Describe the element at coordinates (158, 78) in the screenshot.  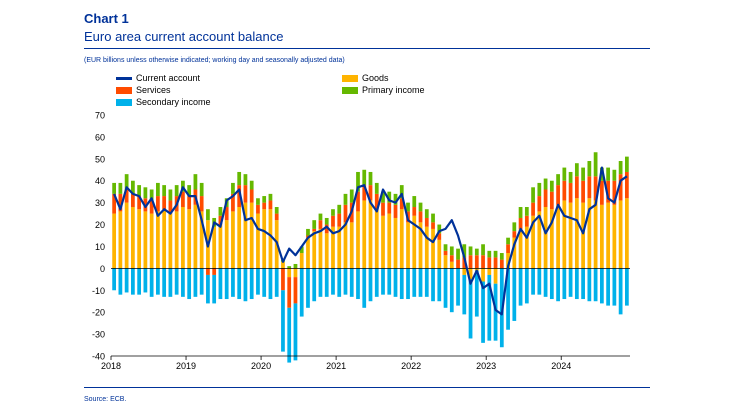
I see `legend-current-account: Current account` at that location.